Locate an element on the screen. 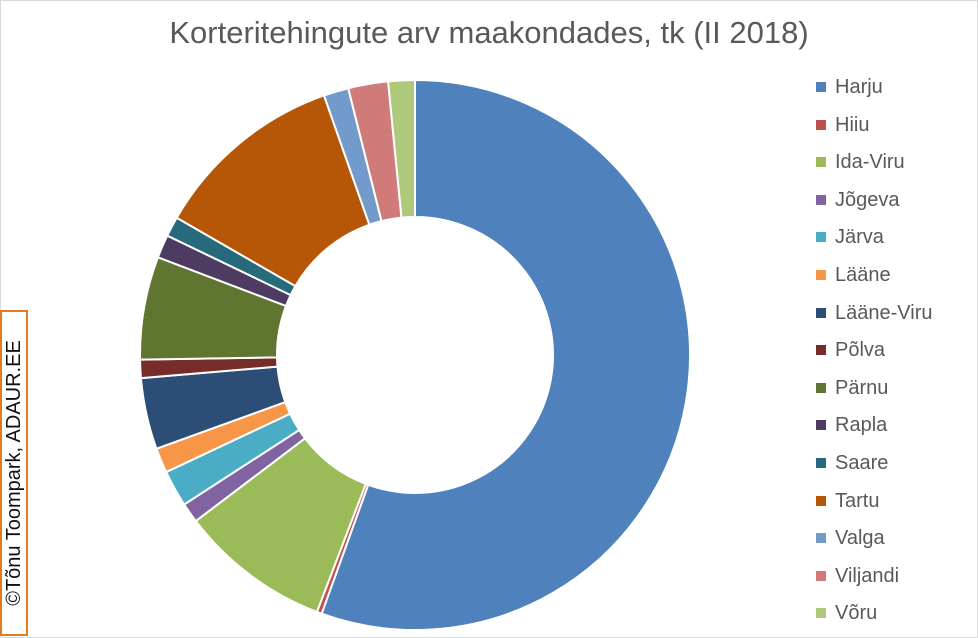 The height and width of the screenshot is (638, 978). legend-item: Tartu is located at coordinates (847, 501).